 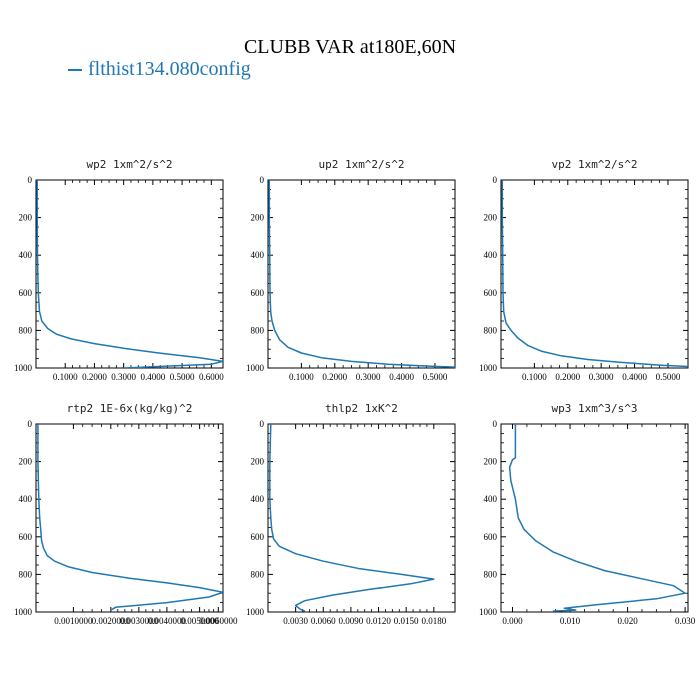 What do you see at coordinates (433, 621) in the screenshot?
I see `x-tick-label: 0.0180` at bounding box center [433, 621].